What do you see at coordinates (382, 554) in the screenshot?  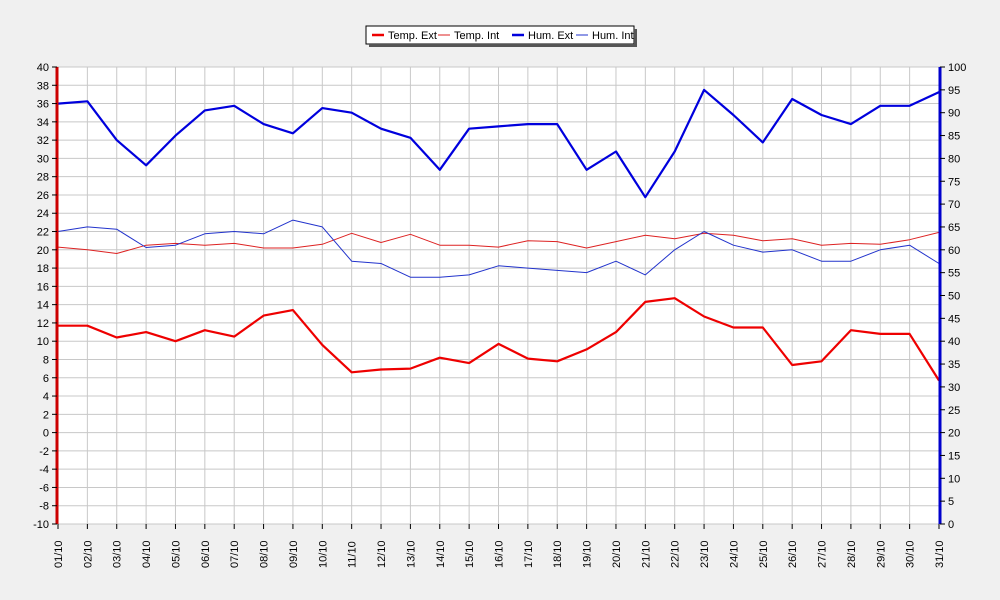 I see `x-tick-label: 12/10` at bounding box center [382, 554].